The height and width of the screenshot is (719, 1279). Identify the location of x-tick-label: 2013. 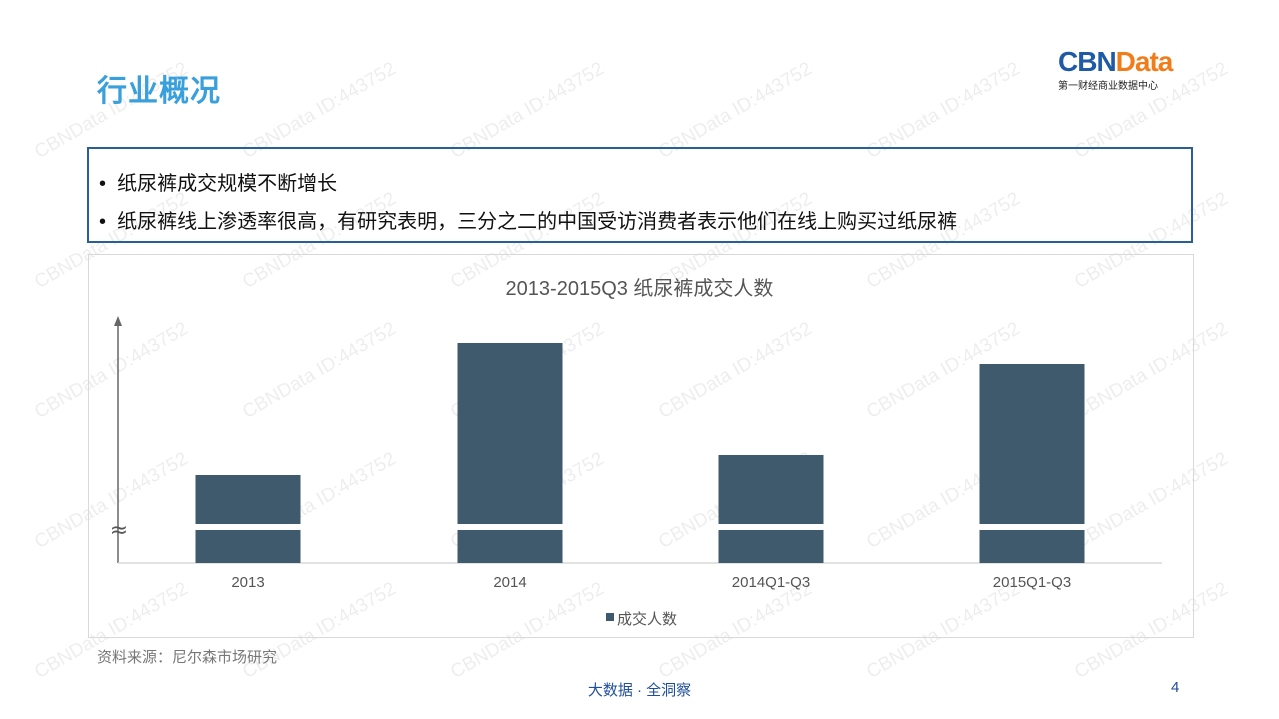
(247, 582).